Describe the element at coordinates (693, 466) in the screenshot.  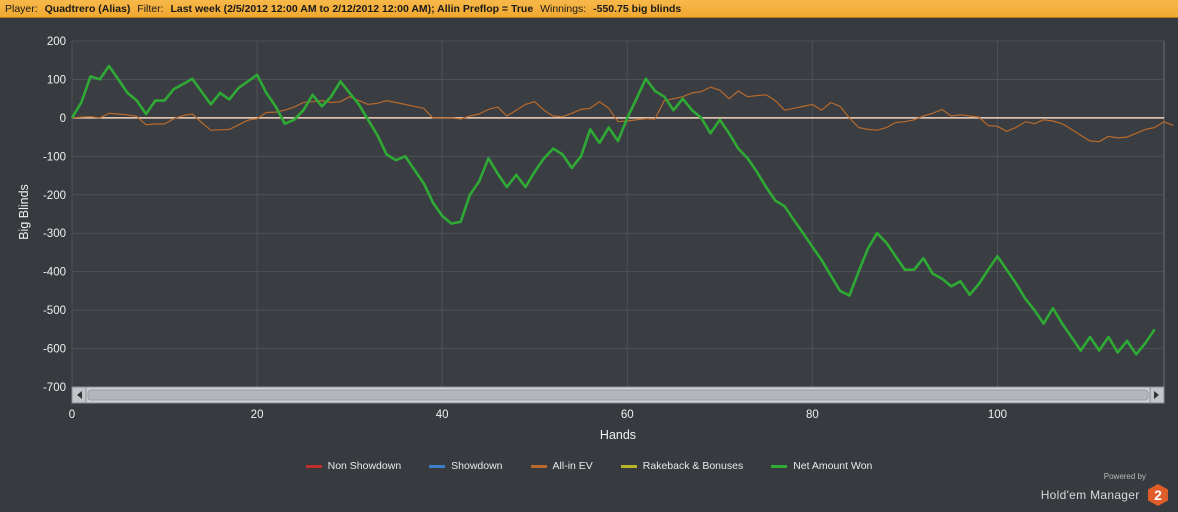
I see `legend-label: Rakeback & Bonuses` at that location.